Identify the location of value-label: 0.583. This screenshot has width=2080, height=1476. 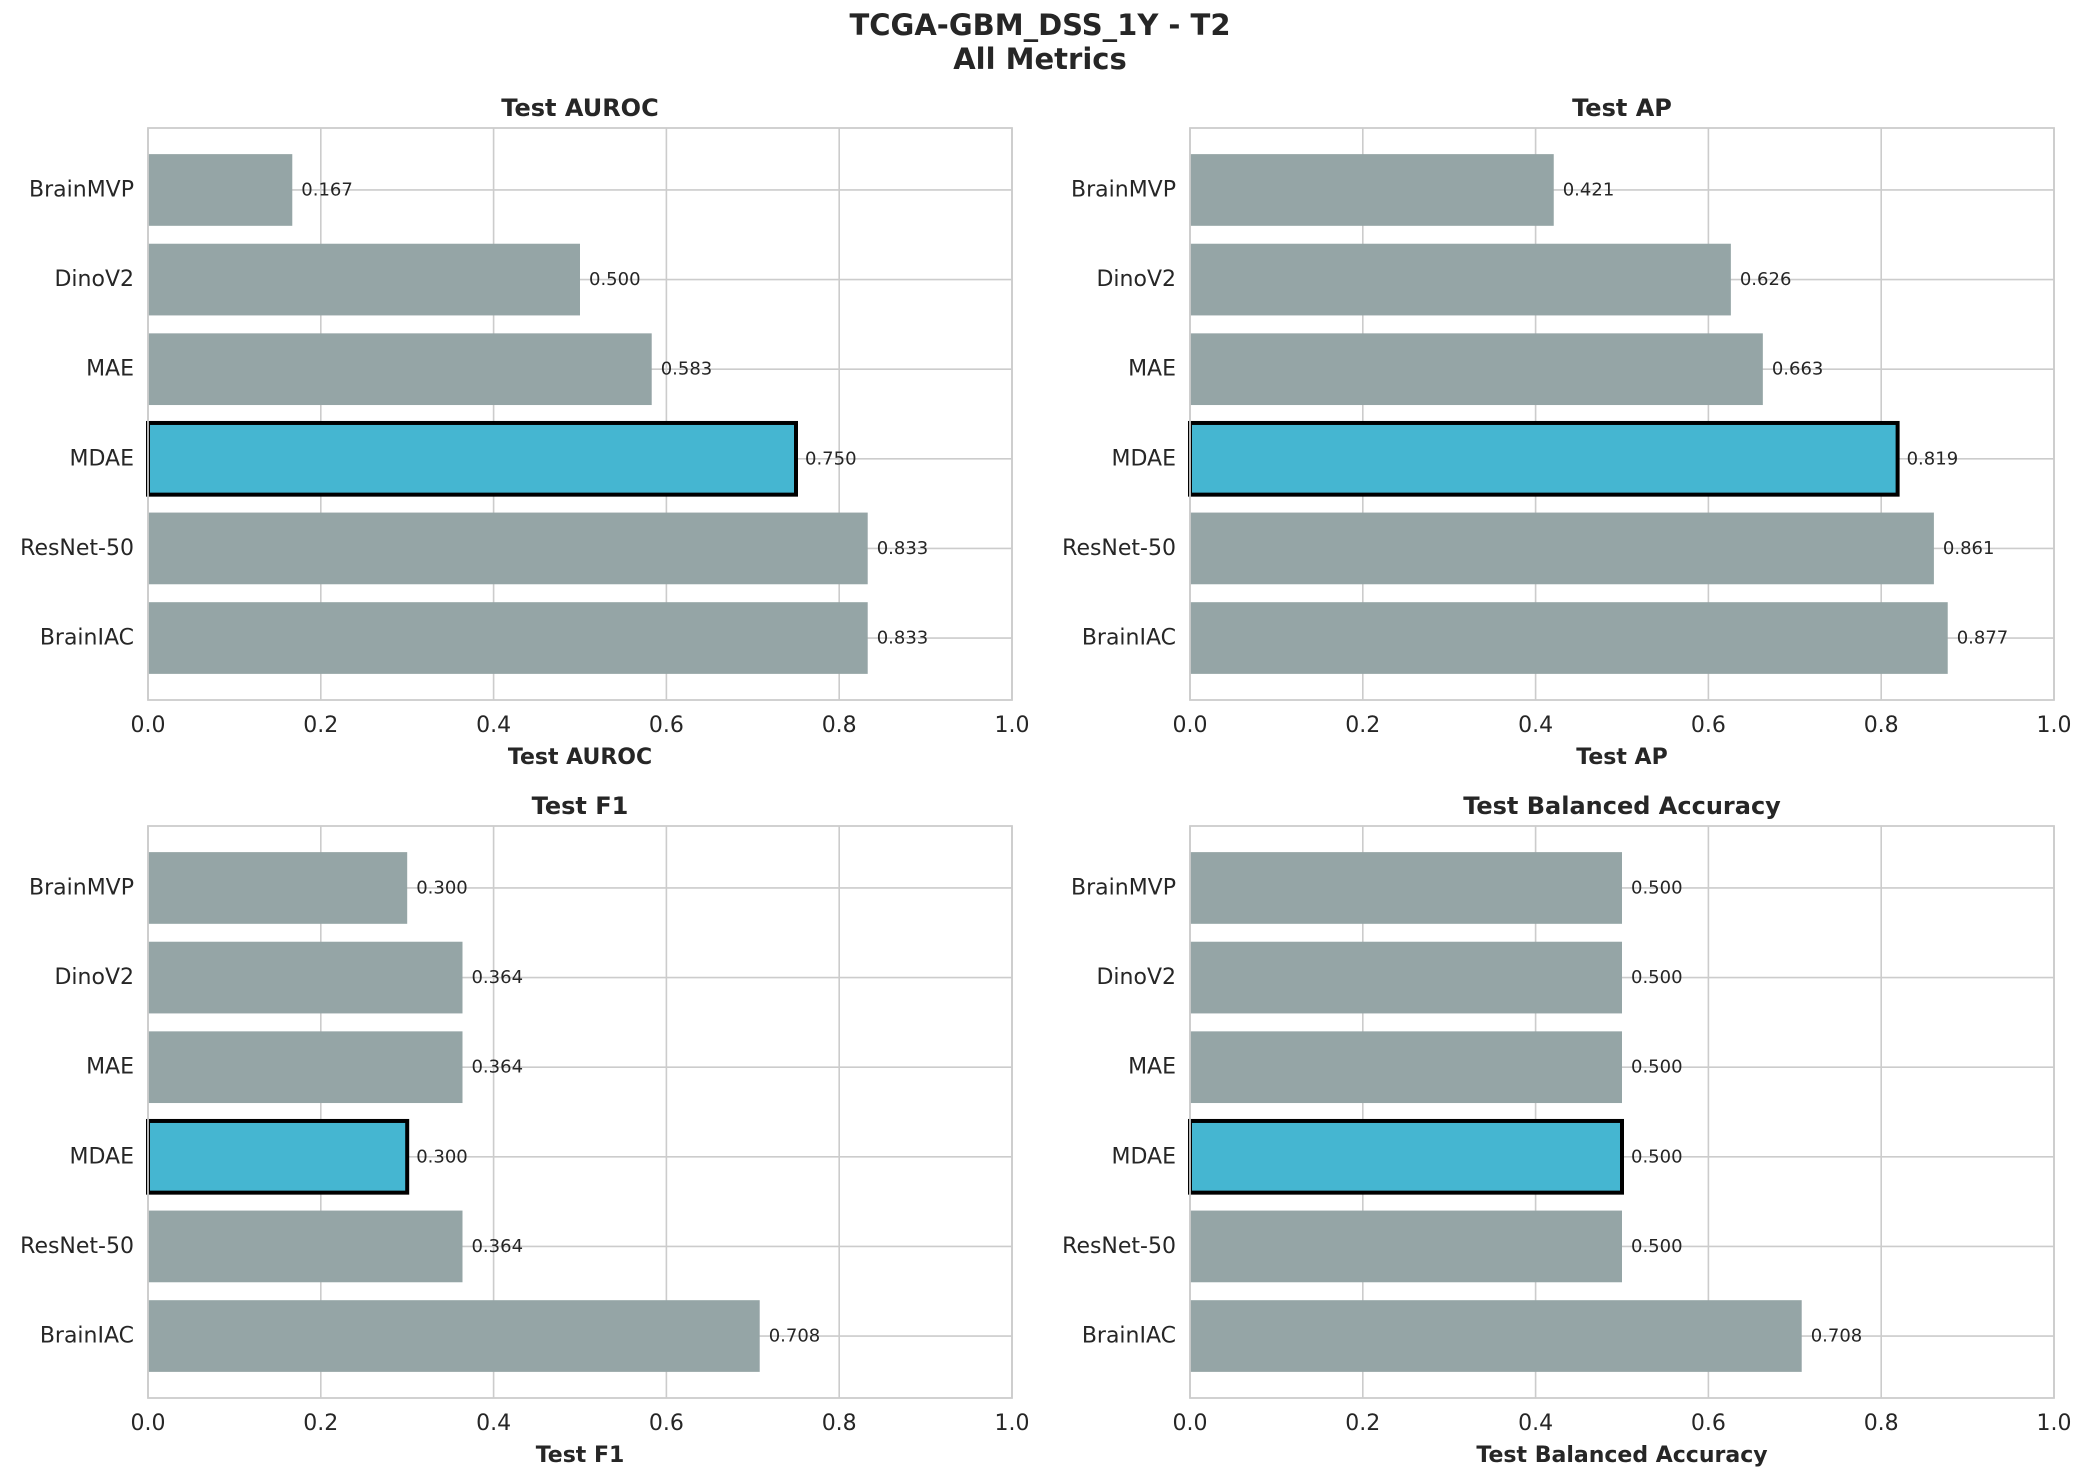
(687, 369).